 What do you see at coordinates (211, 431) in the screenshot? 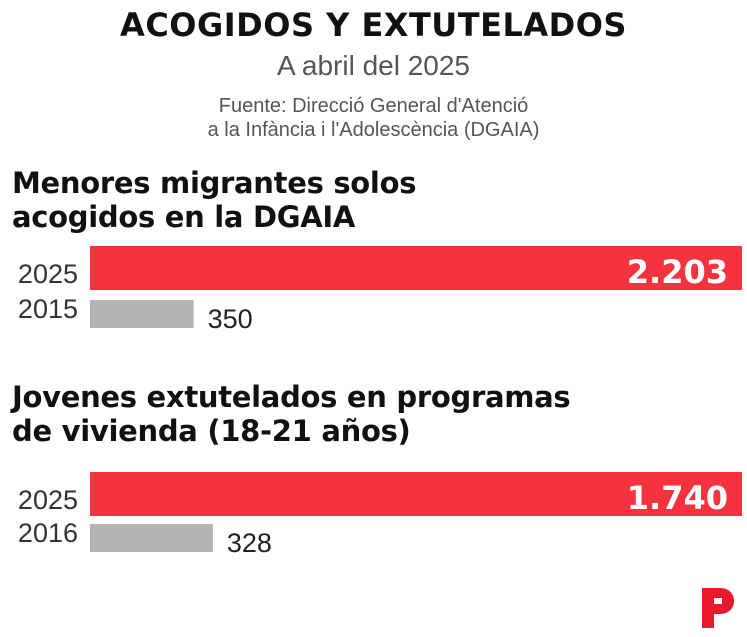
I see `chart-2-title-line-2: de vivienda (18-21 años)` at bounding box center [211, 431].